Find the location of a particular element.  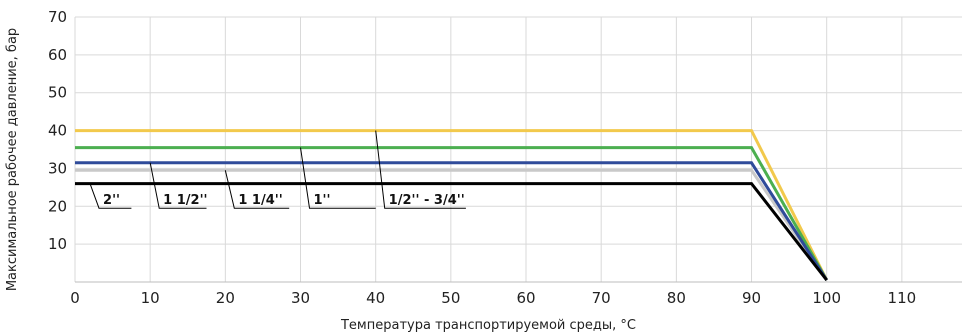

series-label-1: 1/2'' - 3/4'' is located at coordinates (427, 200).